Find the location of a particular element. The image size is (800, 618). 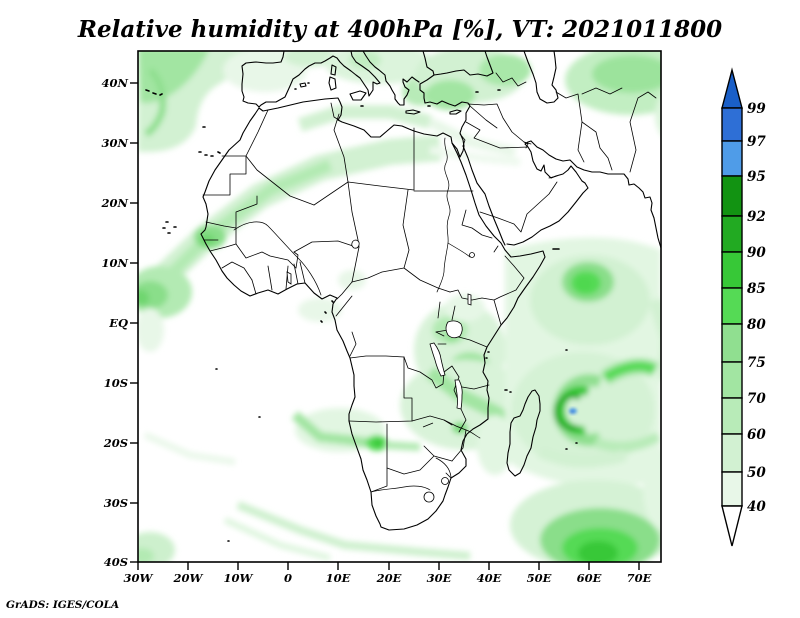

lat-tick-label: 10S is located at coordinates (116, 383).